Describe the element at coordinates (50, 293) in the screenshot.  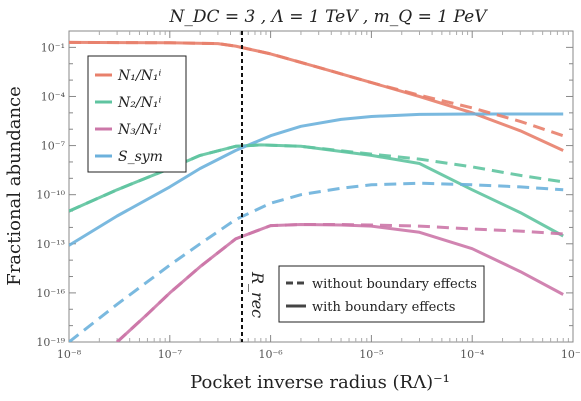
I see `y-tick-label: 10⁻¹⁶` at that location.